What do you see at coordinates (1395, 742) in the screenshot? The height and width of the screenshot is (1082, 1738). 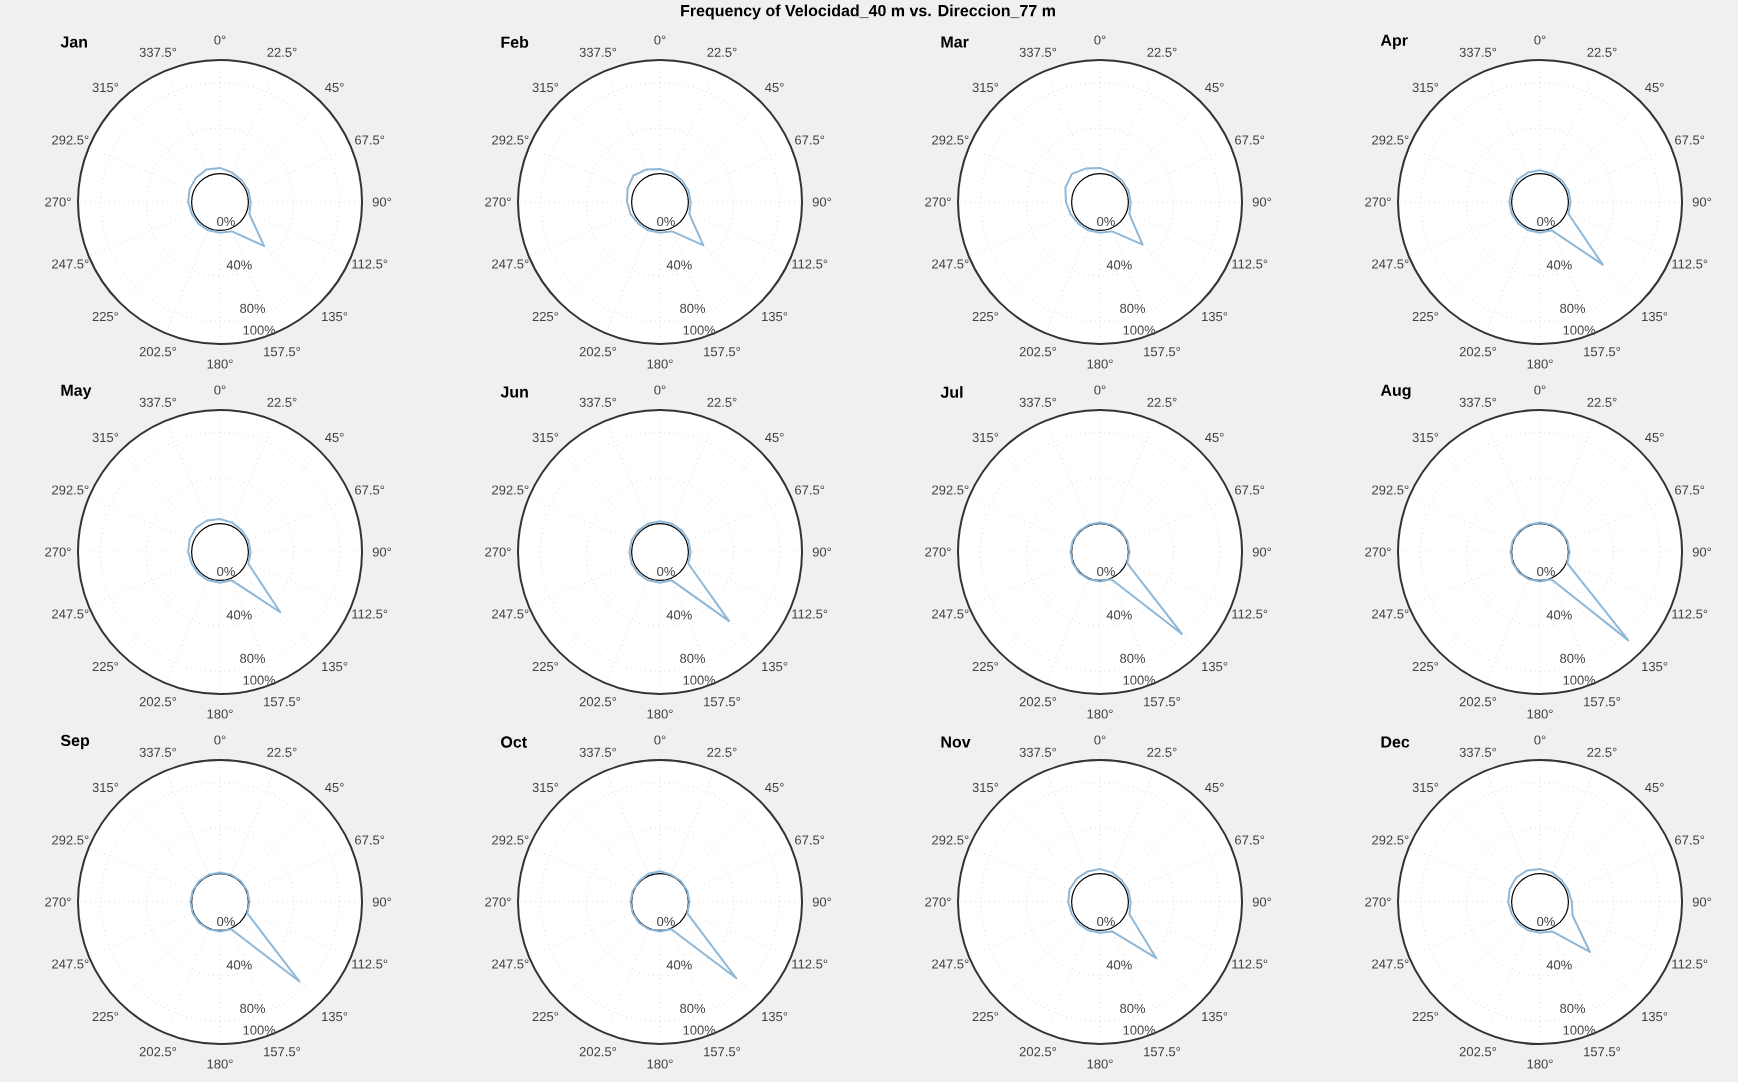 I see `chart-title: Dec` at bounding box center [1395, 742].